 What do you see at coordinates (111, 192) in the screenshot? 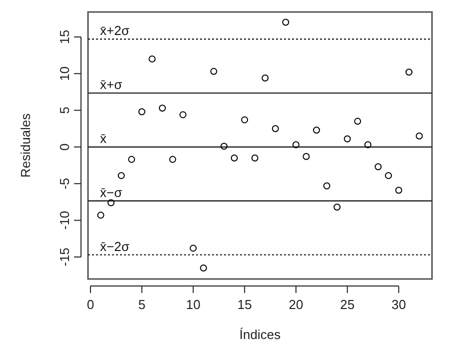
I see `ref-line-label: x̄−σ` at bounding box center [111, 192].